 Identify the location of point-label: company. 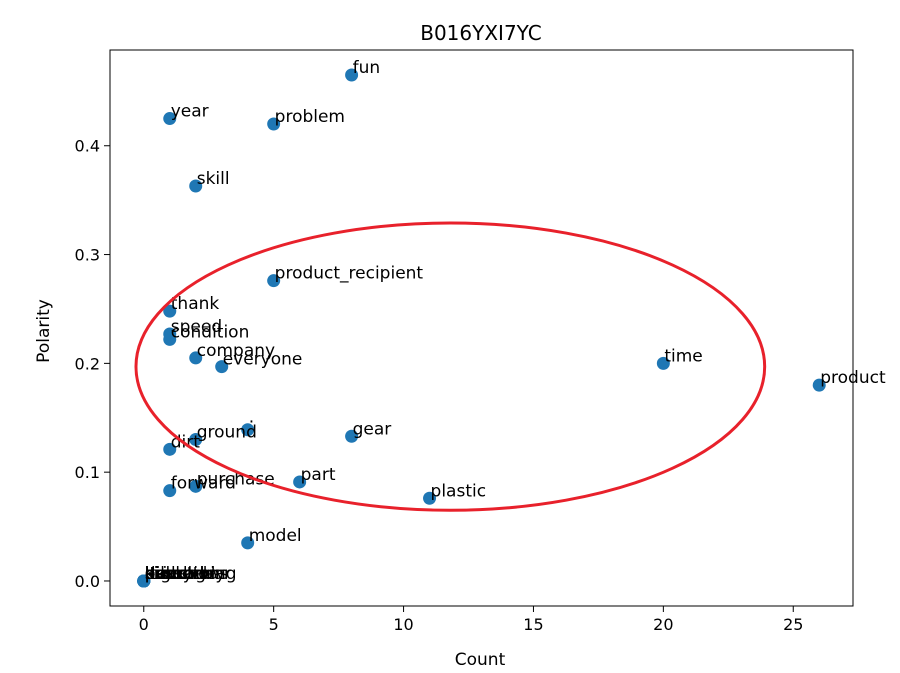
(236, 351).